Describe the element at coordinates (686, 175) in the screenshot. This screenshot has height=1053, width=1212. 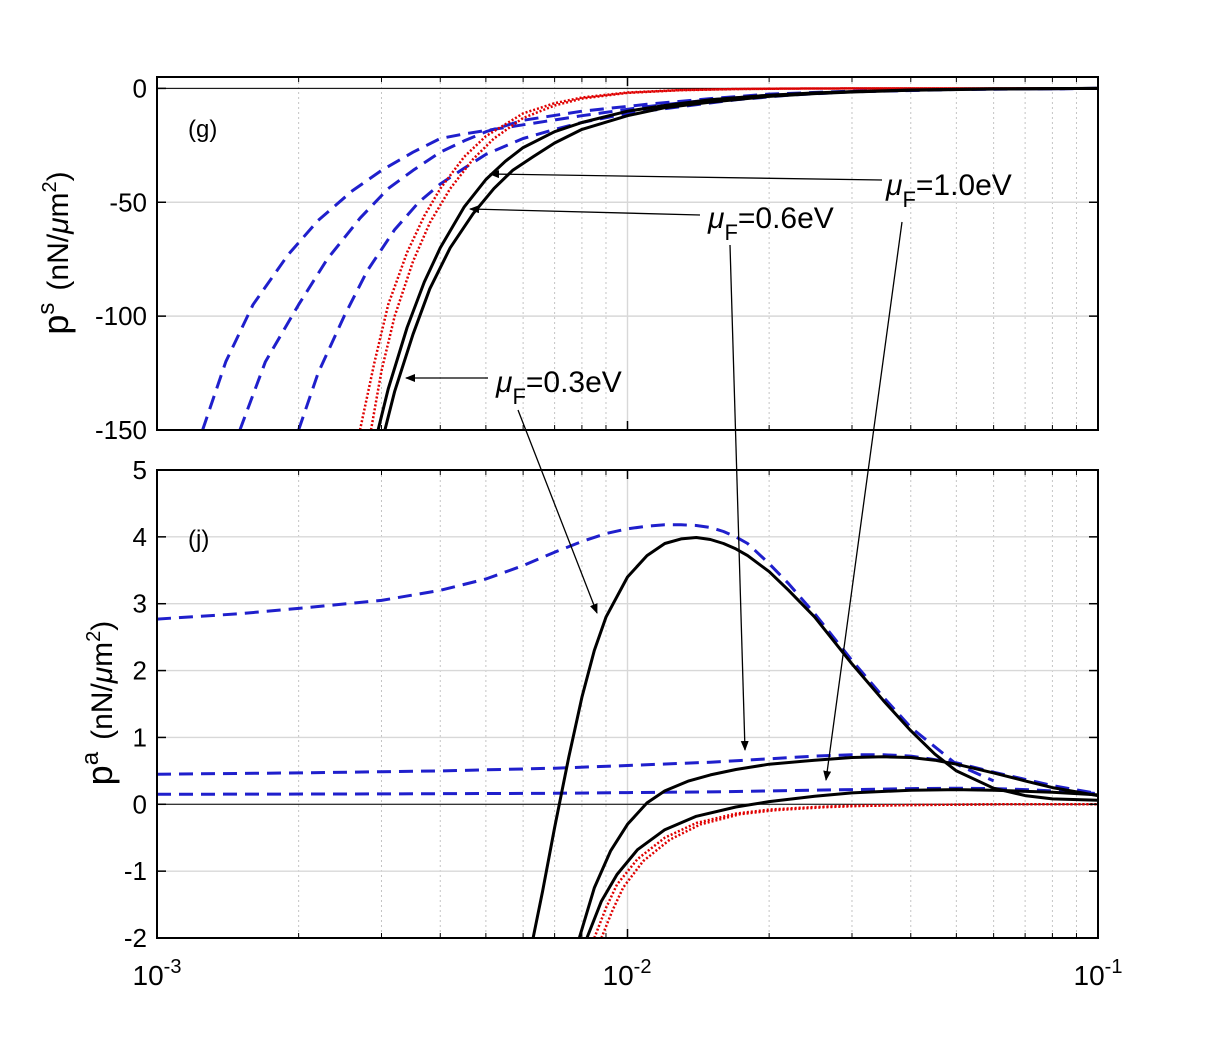
I see `arrow-1.0-to-g` at that location.